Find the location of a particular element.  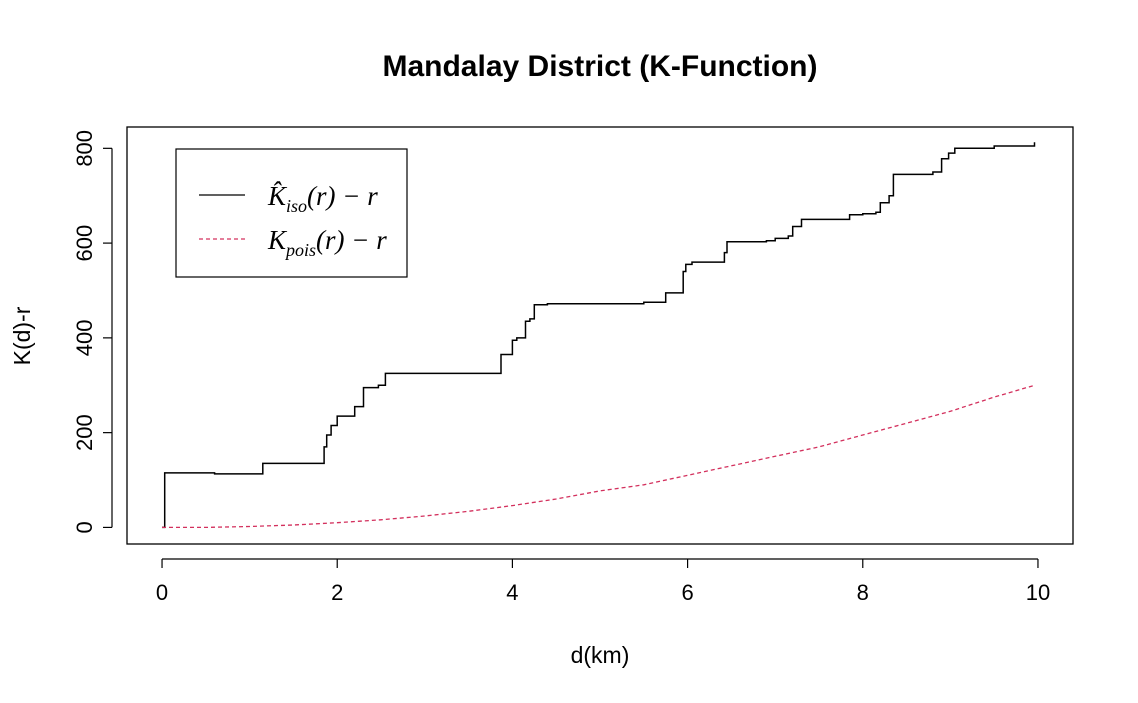

legend-label: Kpois(r) − r is located at coordinates (327, 242).